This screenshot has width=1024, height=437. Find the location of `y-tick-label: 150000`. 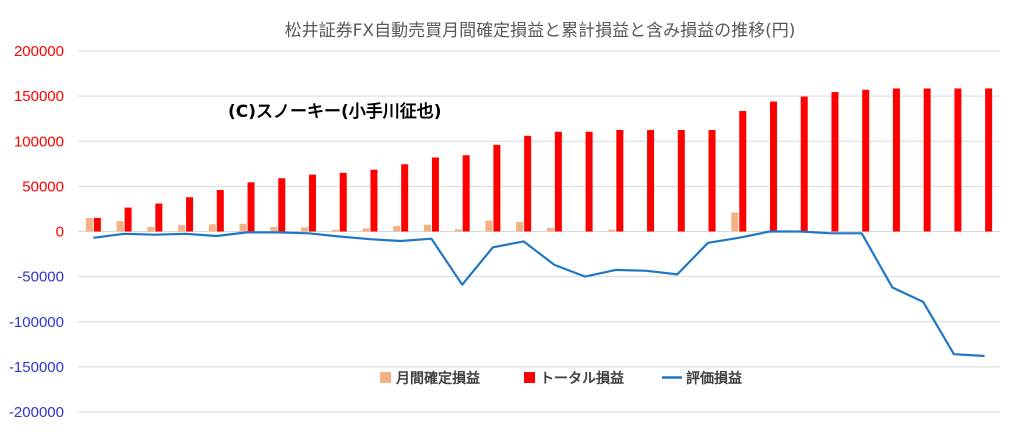

y-tick-label: 150000 is located at coordinates (39, 96).